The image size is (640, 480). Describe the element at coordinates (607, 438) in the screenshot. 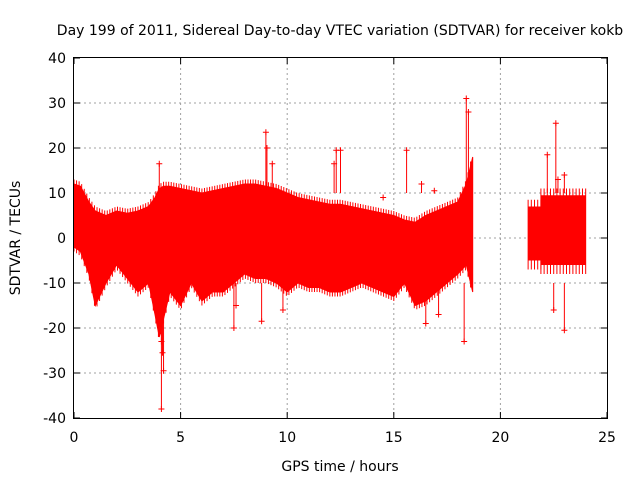

I see `x-tick-label: 25` at that location.